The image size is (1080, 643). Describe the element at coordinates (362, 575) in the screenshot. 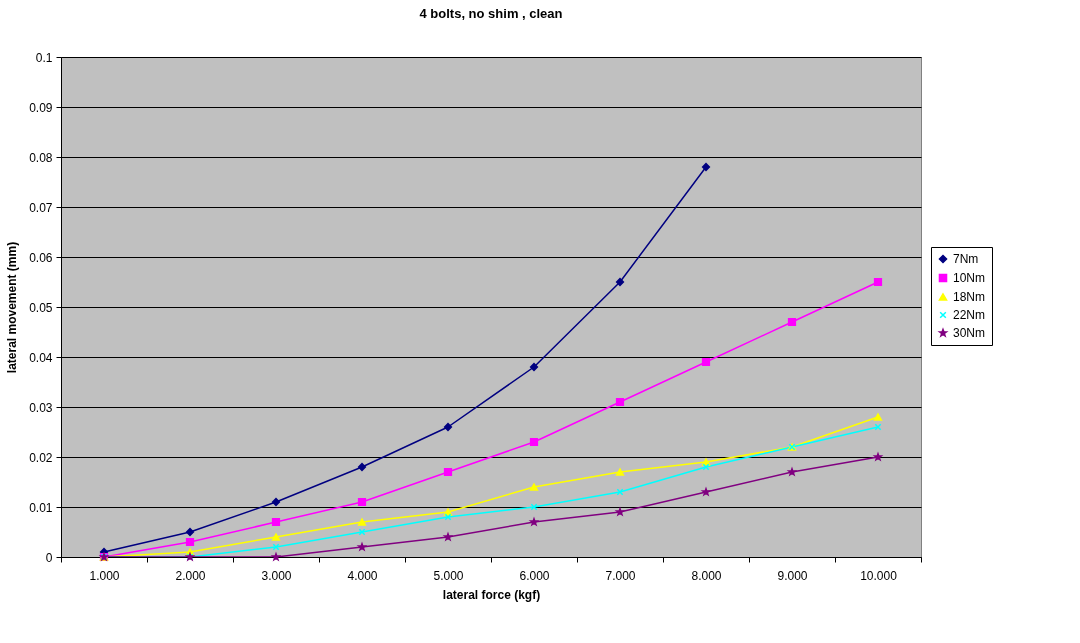

I see `x-tick-label: 4.000` at that location.